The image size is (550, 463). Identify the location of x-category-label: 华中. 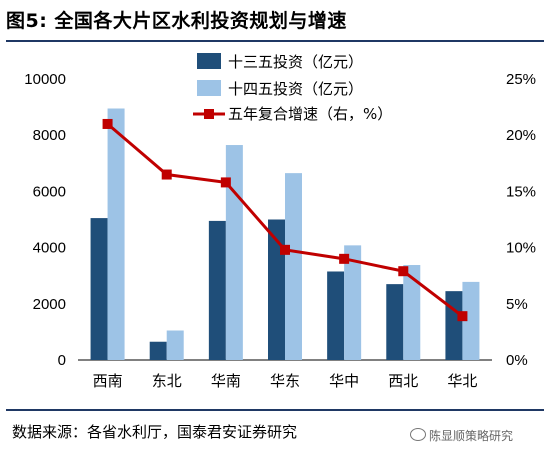
(344, 381).